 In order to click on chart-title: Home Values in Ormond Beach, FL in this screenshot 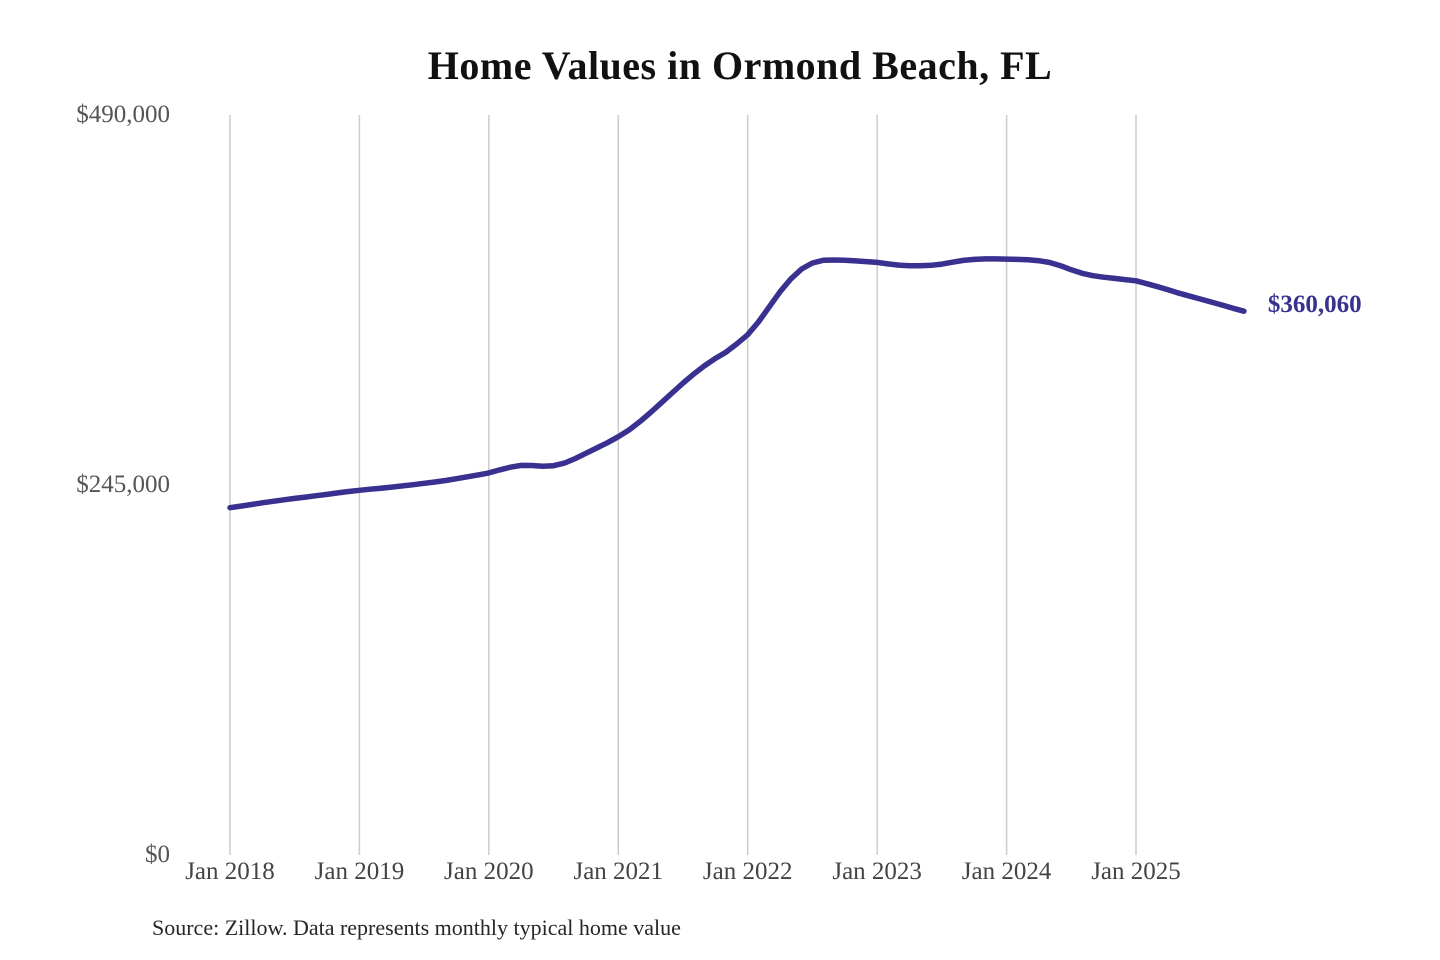, I will do `click(740, 65)`.